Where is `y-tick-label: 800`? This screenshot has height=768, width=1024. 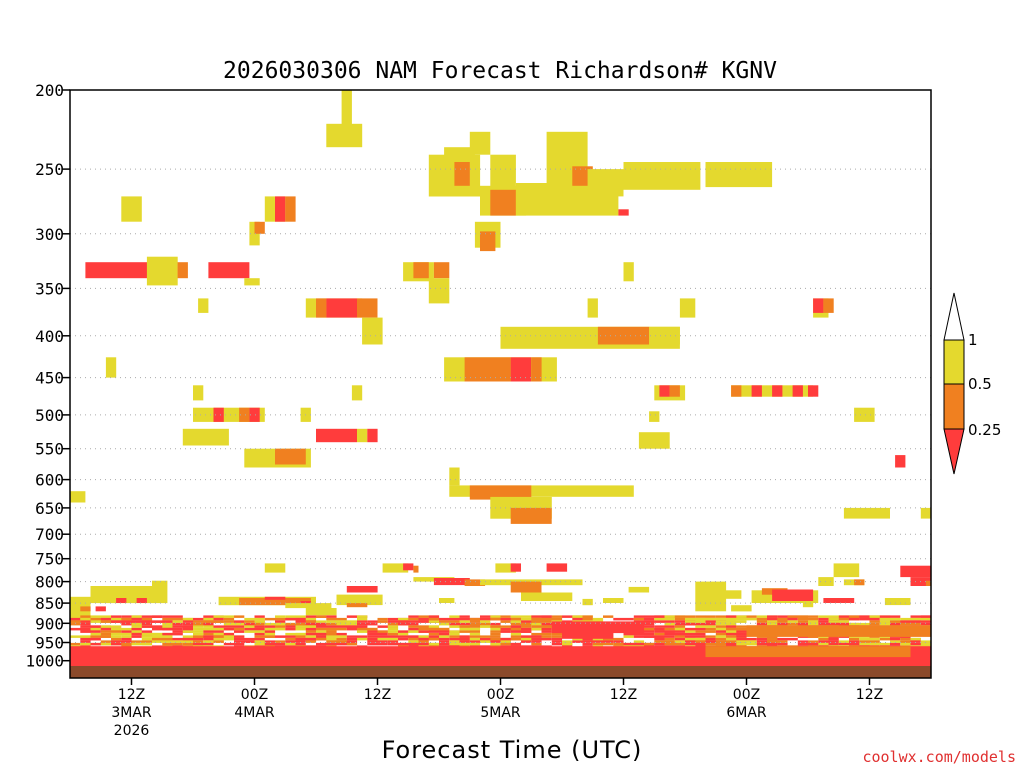
y-tick-label: 800 is located at coordinates (49, 582).